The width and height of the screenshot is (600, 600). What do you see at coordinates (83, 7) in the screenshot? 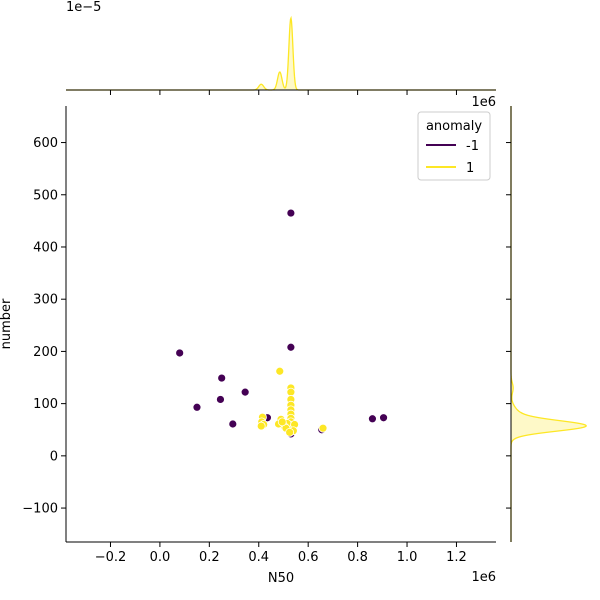
I see `top-marginal-offset-label: 1e−5` at bounding box center [83, 7].